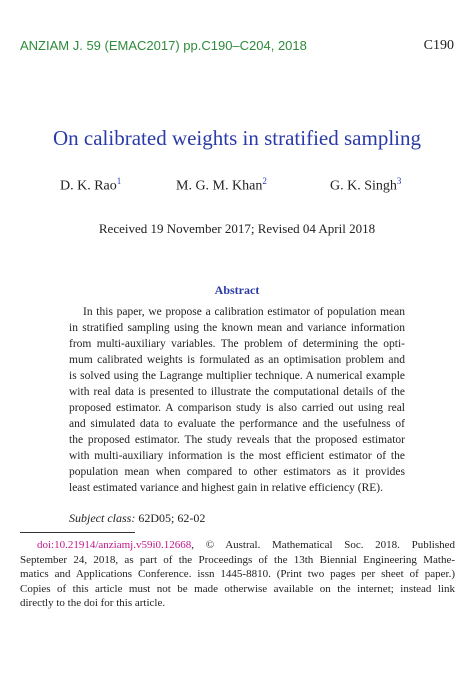 The height and width of the screenshot is (673, 474). I want to click on abstract-heading: Abstract, so click(237, 290).